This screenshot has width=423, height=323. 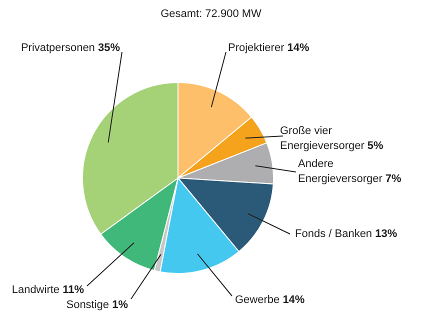 What do you see at coordinates (109, 48) in the screenshot?
I see `data-label: 35%` at bounding box center [109, 48].